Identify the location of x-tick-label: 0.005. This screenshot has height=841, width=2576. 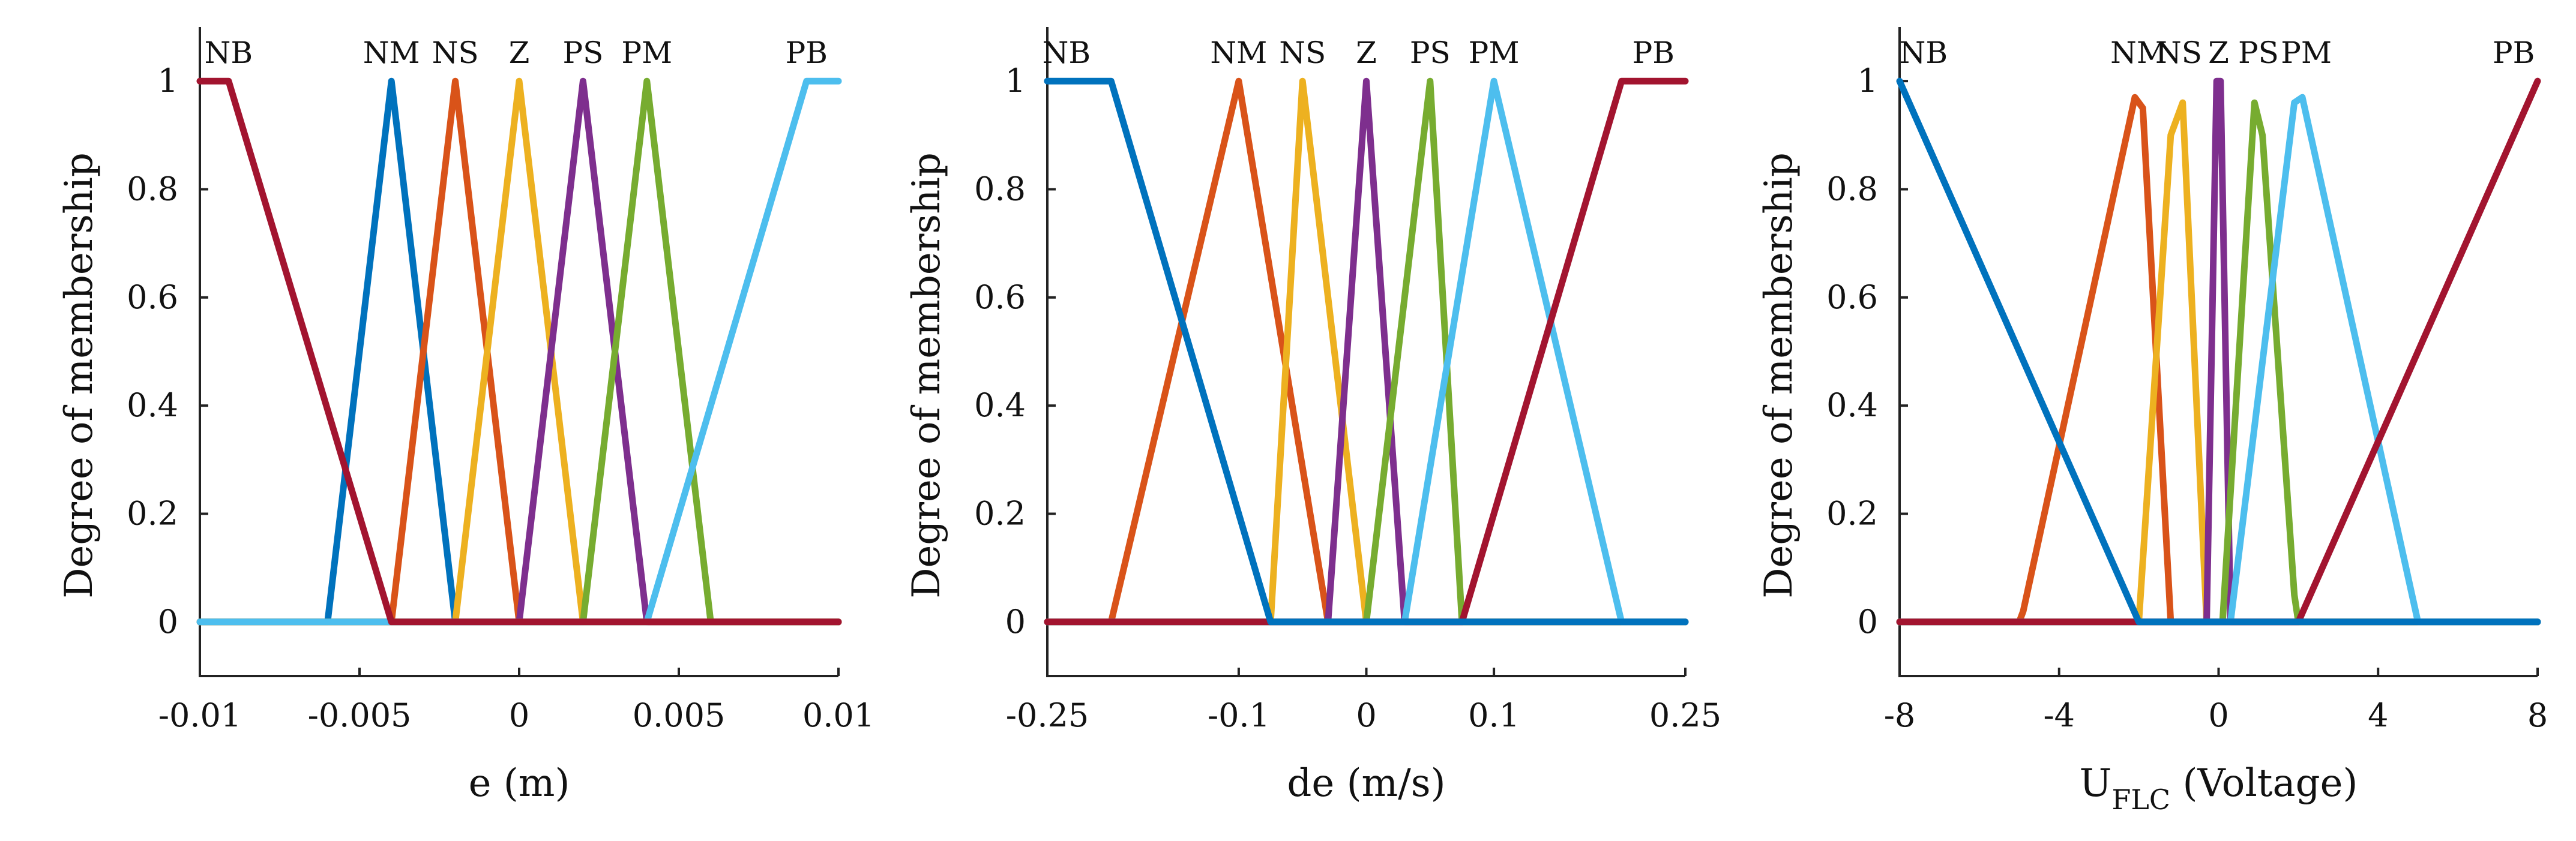
(679, 715).